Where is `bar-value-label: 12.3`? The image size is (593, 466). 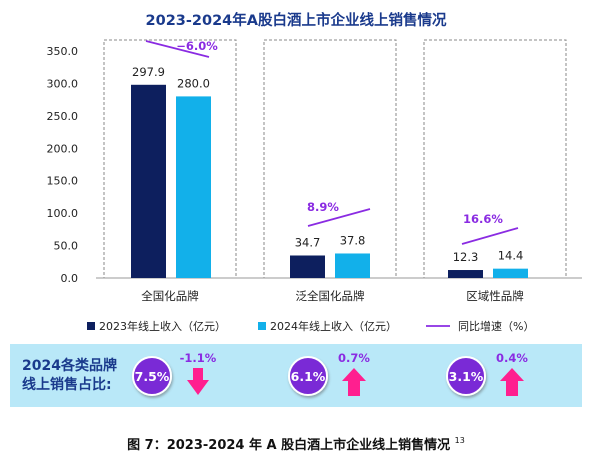
bar-value-label: 12.3 is located at coordinates (466, 257).